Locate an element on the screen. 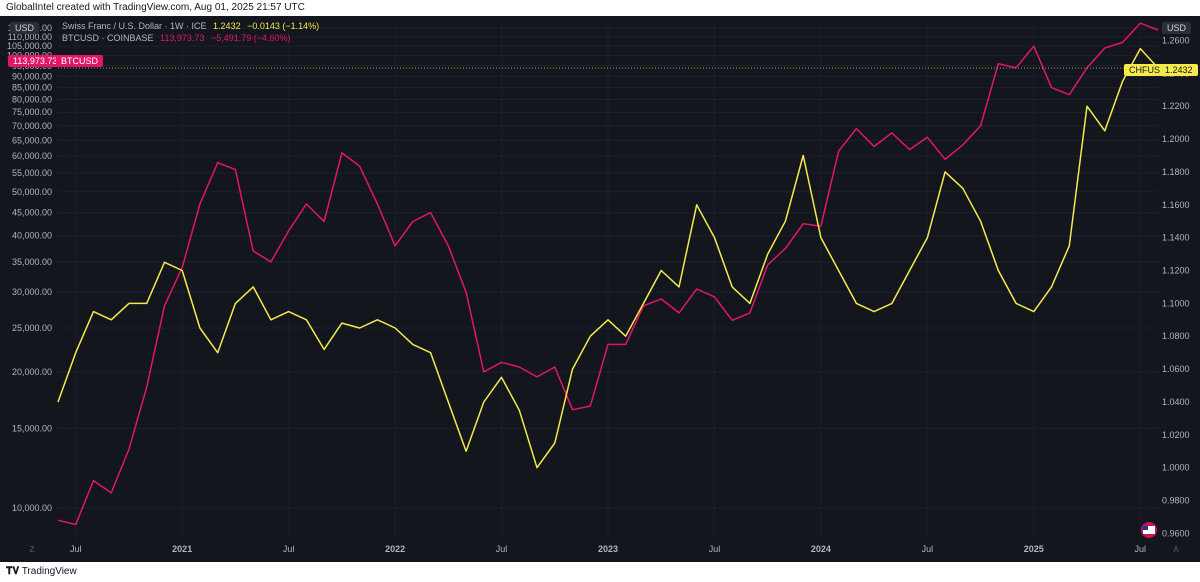  left-axis-tick: 110,000.00 is located at coordinates (30, 37).